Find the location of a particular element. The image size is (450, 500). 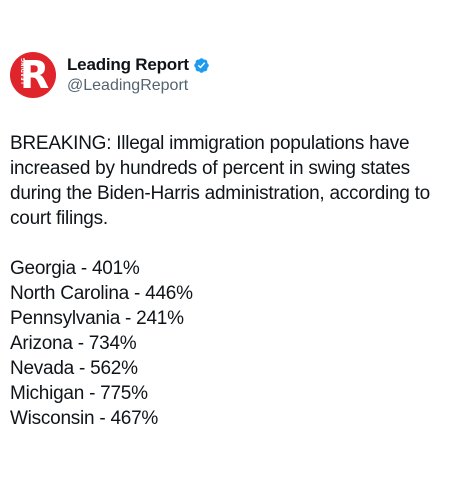

account-handle: @LeadingReport is located at coordinates (128, 85).